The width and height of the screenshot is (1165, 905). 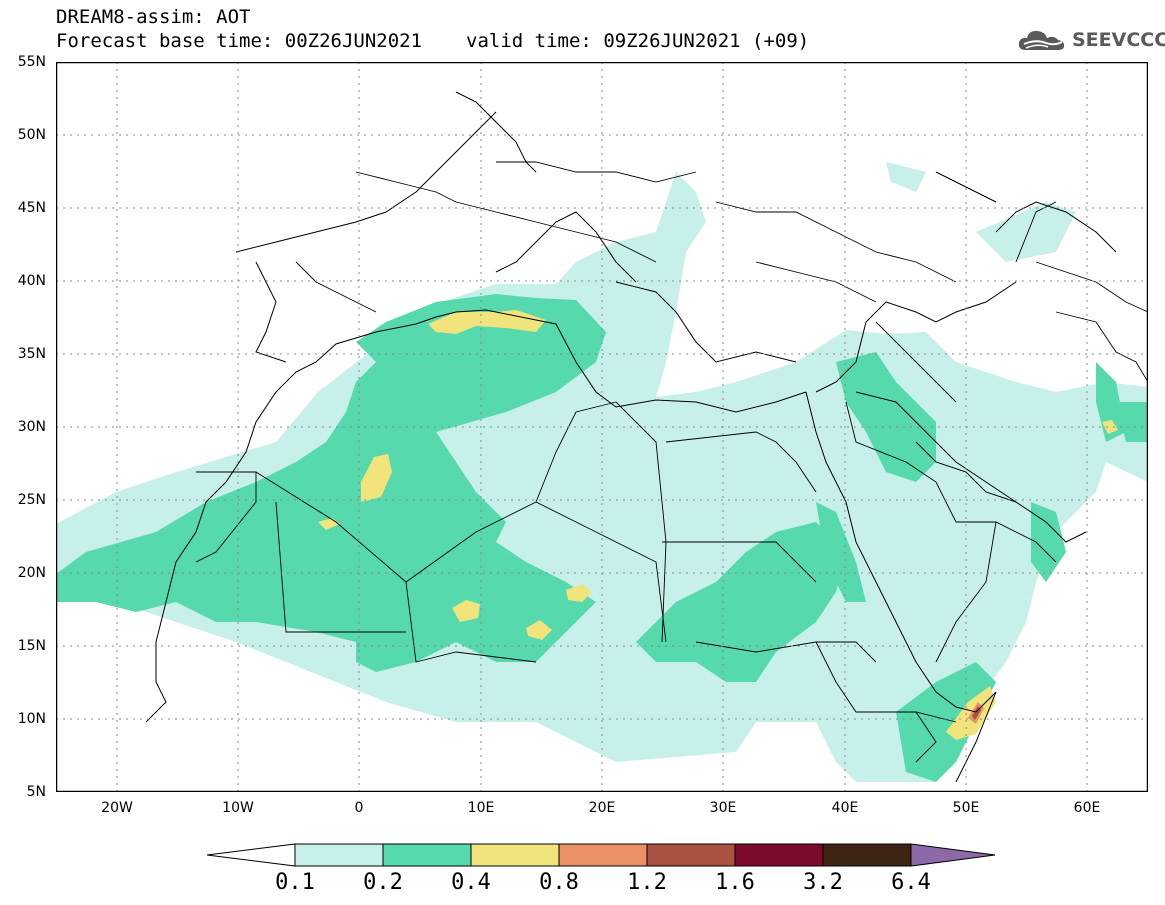 What do you see at coordinates (741, 602) in the screenshot?
I see `aot-0.2-region-central` at bounding box center [741, 602].